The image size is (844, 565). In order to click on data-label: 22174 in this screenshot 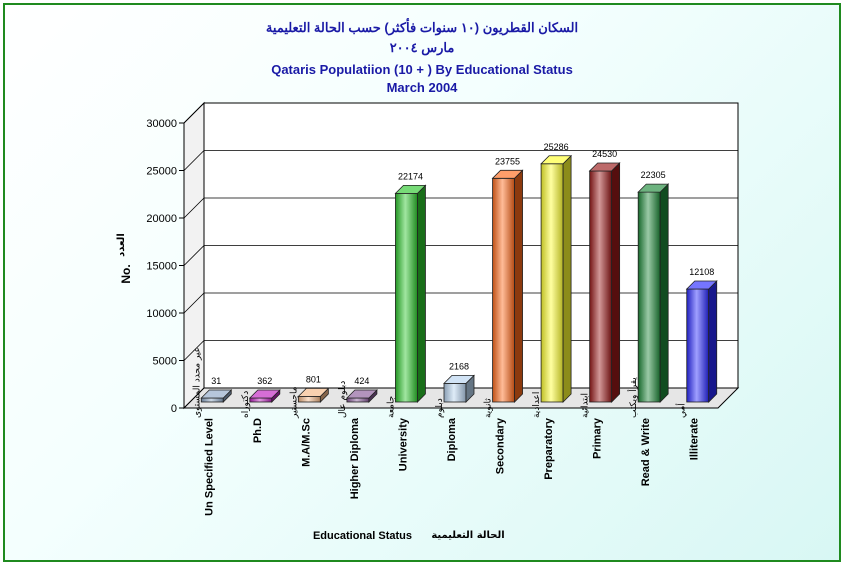, I will do `click(410, 176)`.